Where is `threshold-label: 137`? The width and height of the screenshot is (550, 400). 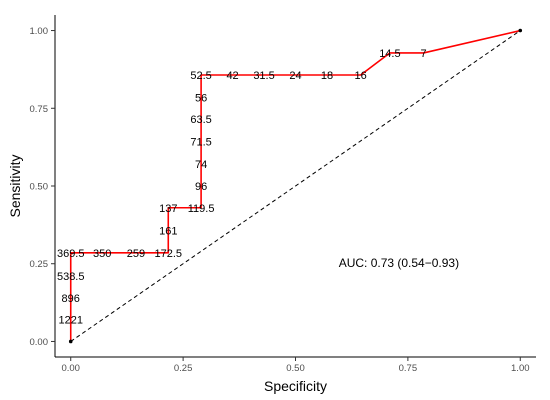
threshold-label: 137 is located at coordinates (168, 209).